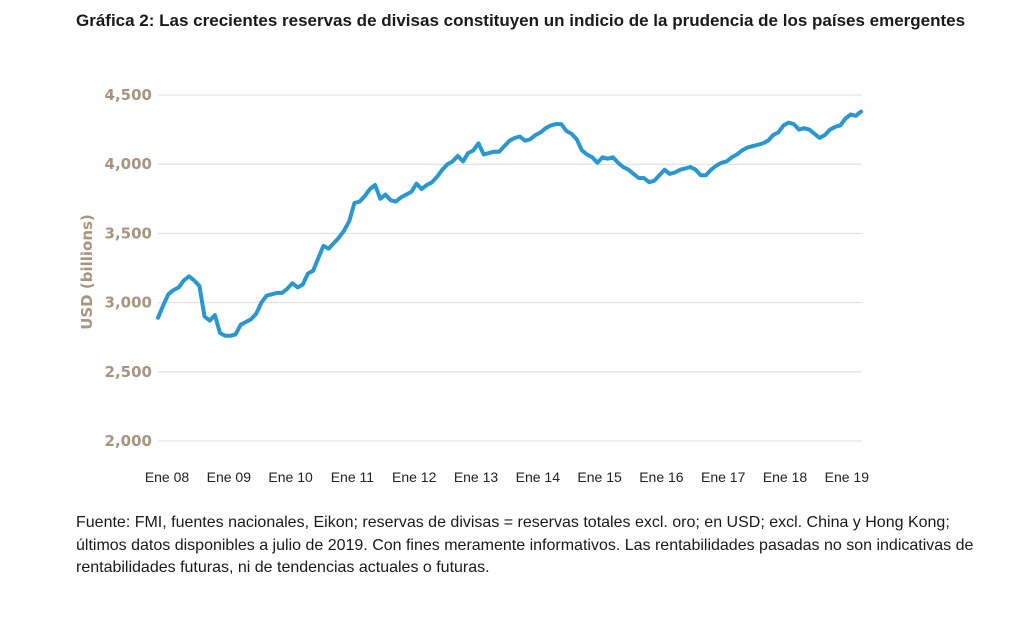 Image resolution: width=1024 pixels, height=617 pixels. What do you see at coordinates (229, 477) in the screenshot?
I see `x-tick-label: Ene 09` at bounding box center [229, 477].